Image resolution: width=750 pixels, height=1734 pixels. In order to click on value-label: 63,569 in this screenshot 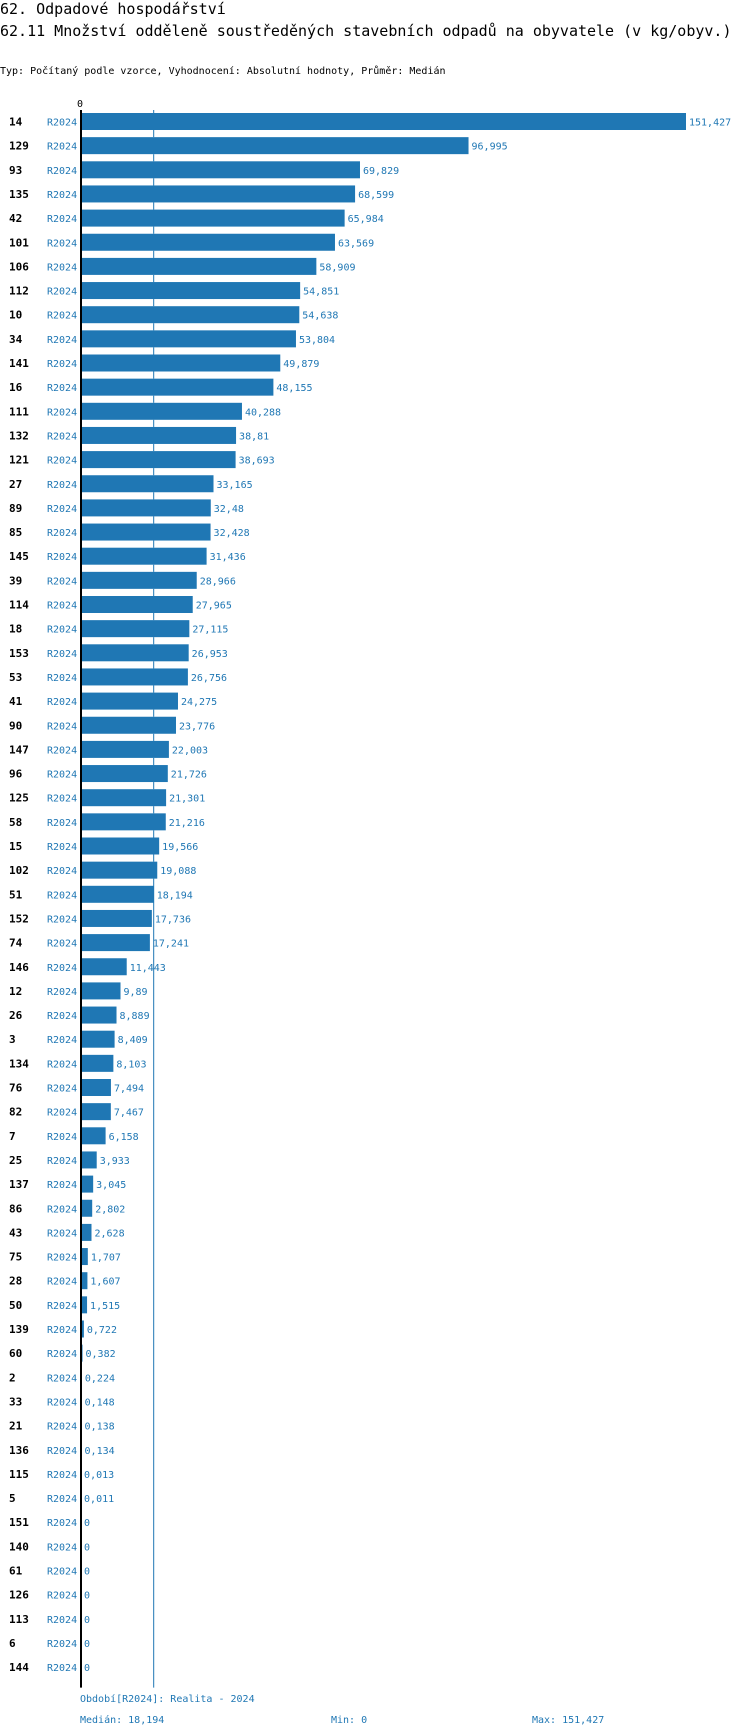, I will do `click(356, 243)`.